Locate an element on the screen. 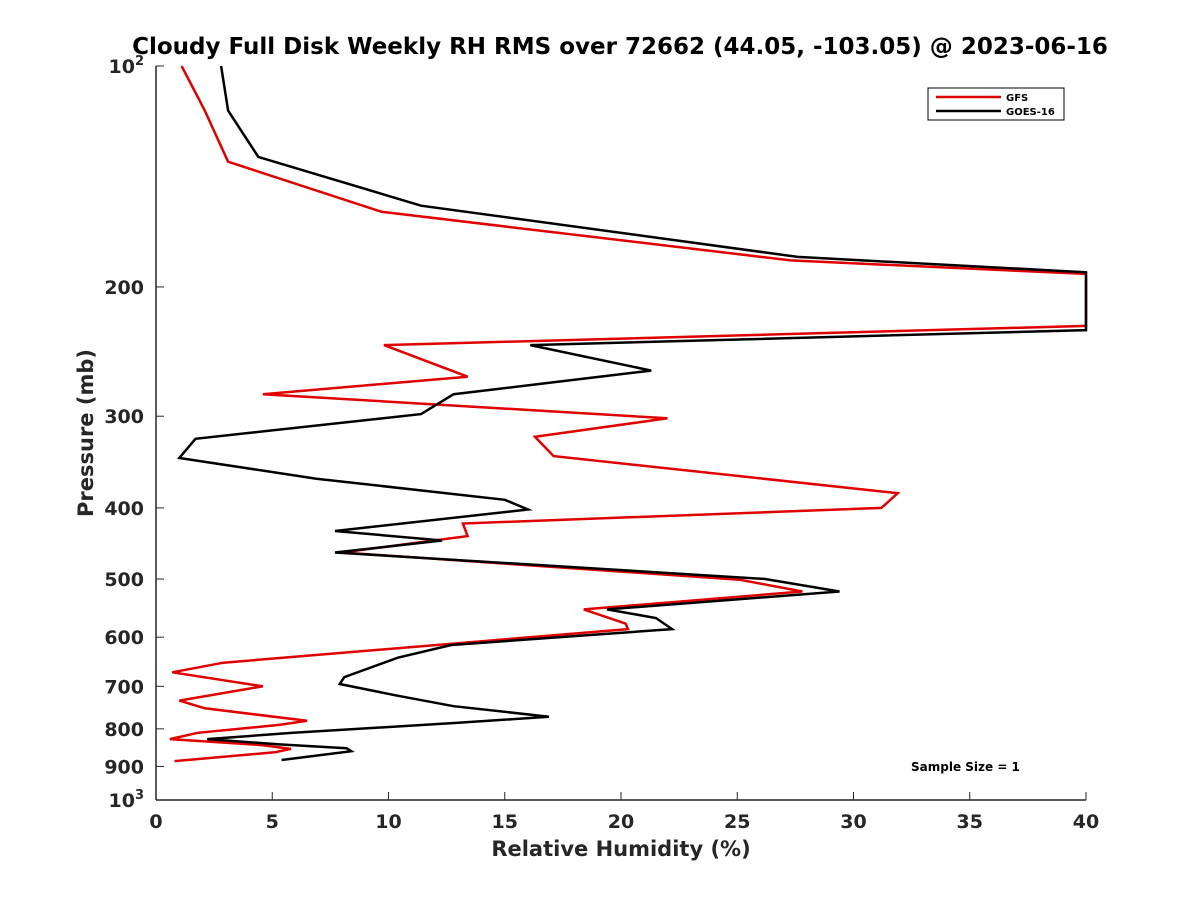  y-axis-ticks: 10² 200 300 400 500 600 700 800 900 10³ is located at coordinates (134, 433).